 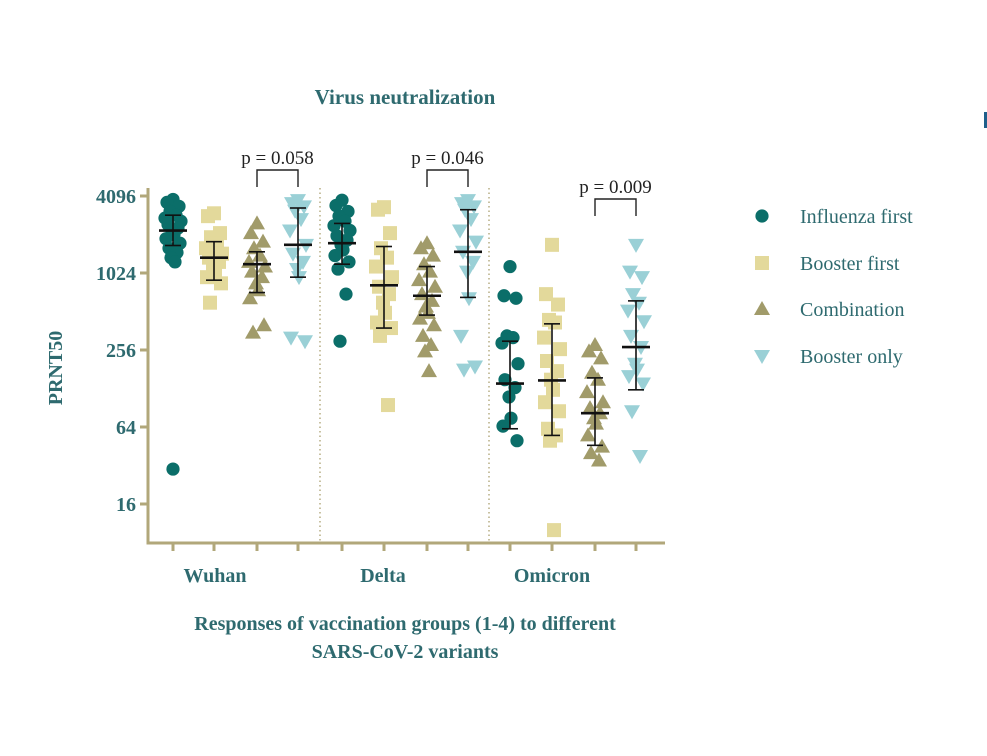 I want to click on x-axis-label-line-2: SARS-CoV-2 variants, so click(x=405, y=652).